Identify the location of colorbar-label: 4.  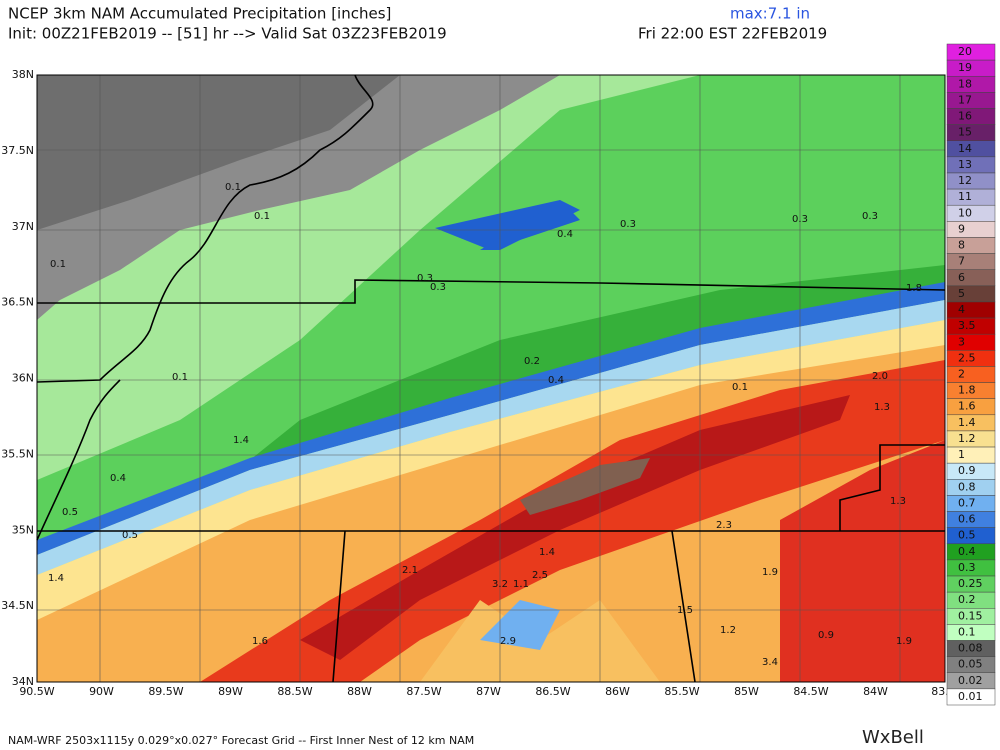
(961, 309).